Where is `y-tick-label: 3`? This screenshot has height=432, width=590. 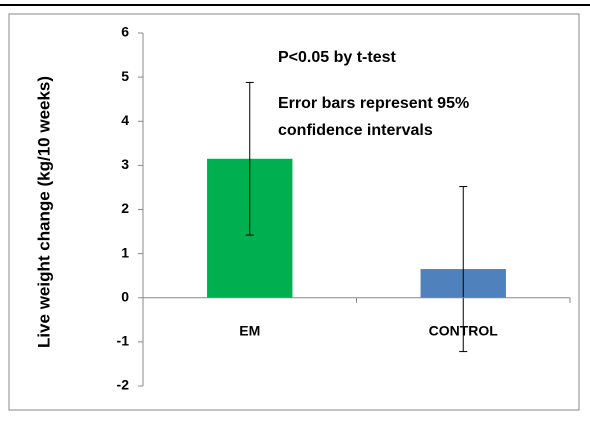
y-tick-label: 3 is located at coordinates (125, 164).